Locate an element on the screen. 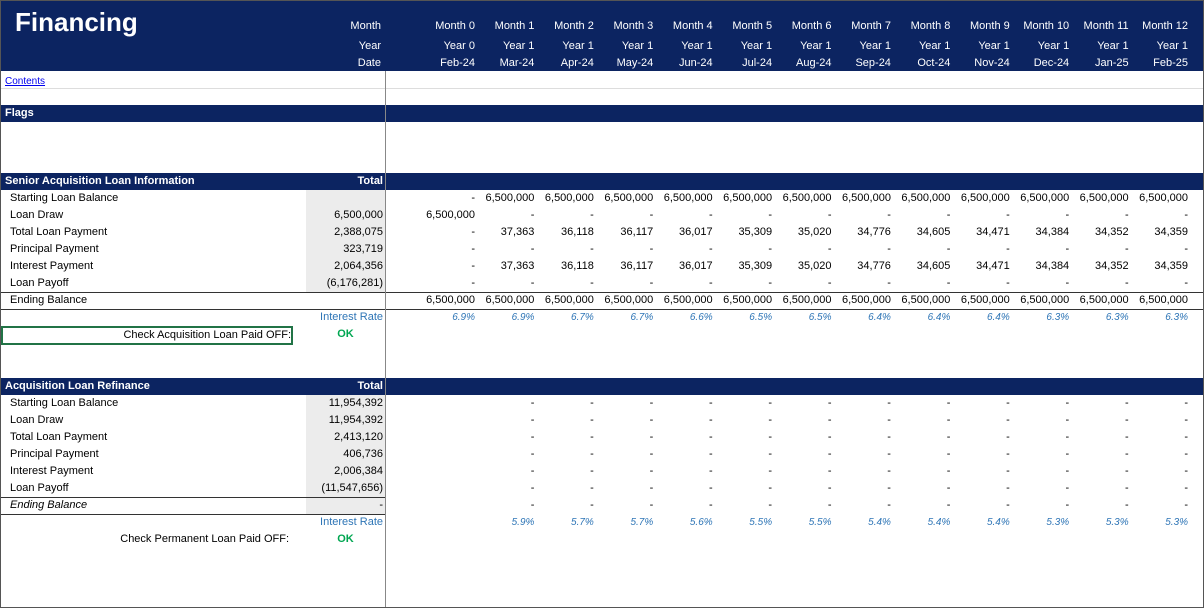  header-cell: Aug-24 is located at coordinates (814, 63).